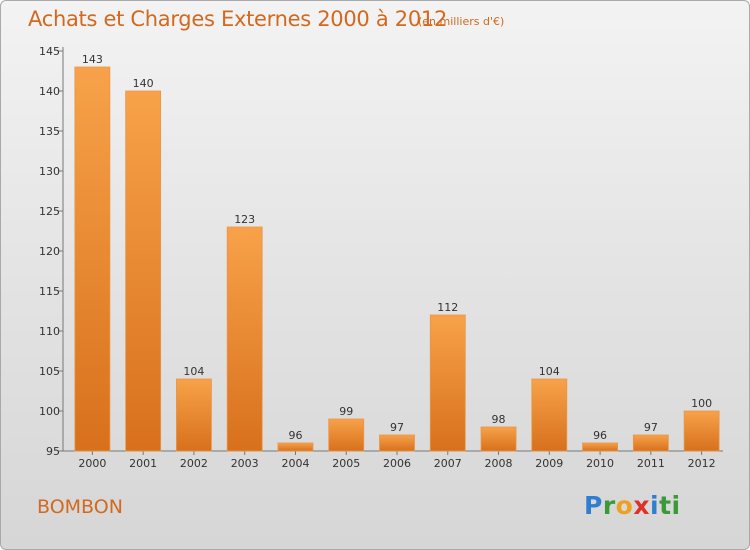 The height and width of the screenshot is (550, 750). Describe the element at coordinates (244, 219) in the screenshot. I see `bar-value-label: 123` at that location.